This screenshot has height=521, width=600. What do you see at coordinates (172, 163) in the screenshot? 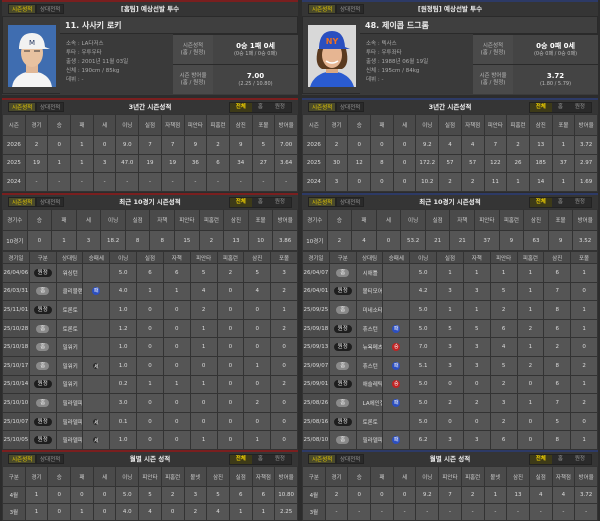
I see `table-cell: 19` at bounding box center [172, 163].